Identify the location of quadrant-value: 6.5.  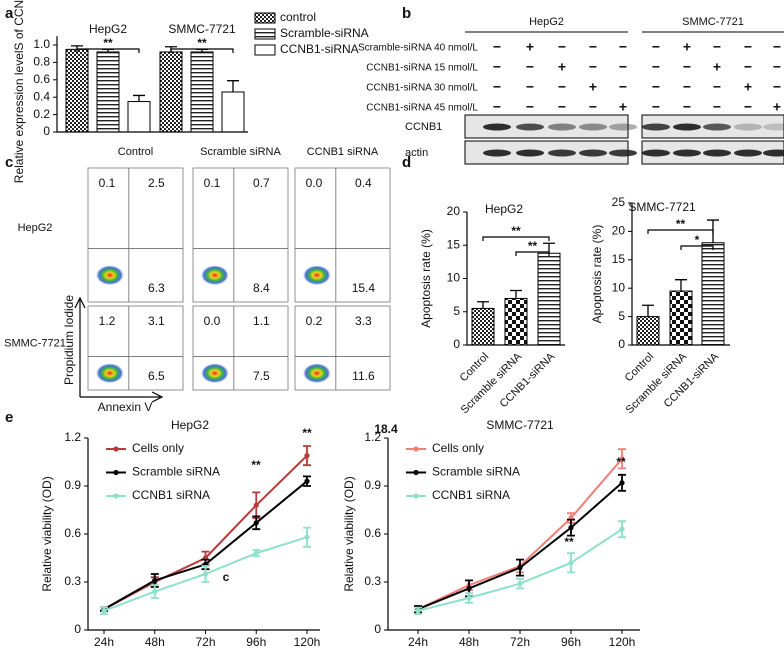
(156, 376).